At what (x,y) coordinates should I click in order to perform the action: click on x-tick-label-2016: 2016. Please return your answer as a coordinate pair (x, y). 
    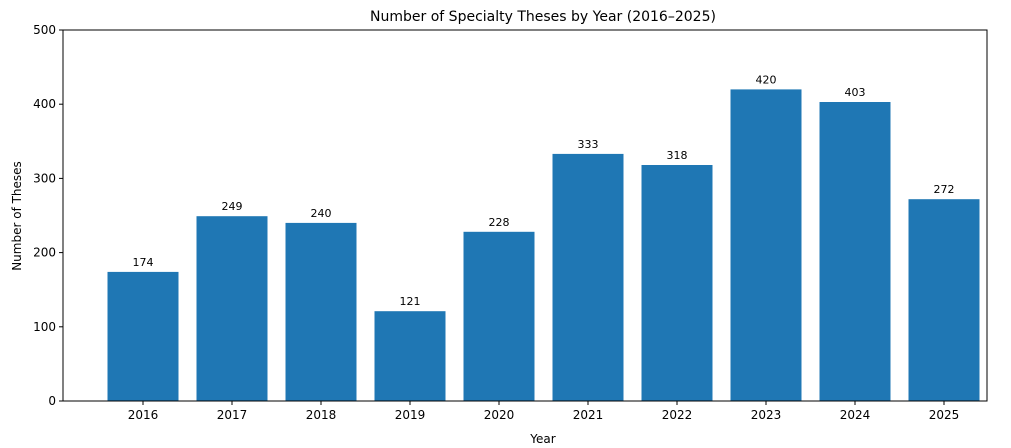
    Looking at the image, I should click on (143, 415).